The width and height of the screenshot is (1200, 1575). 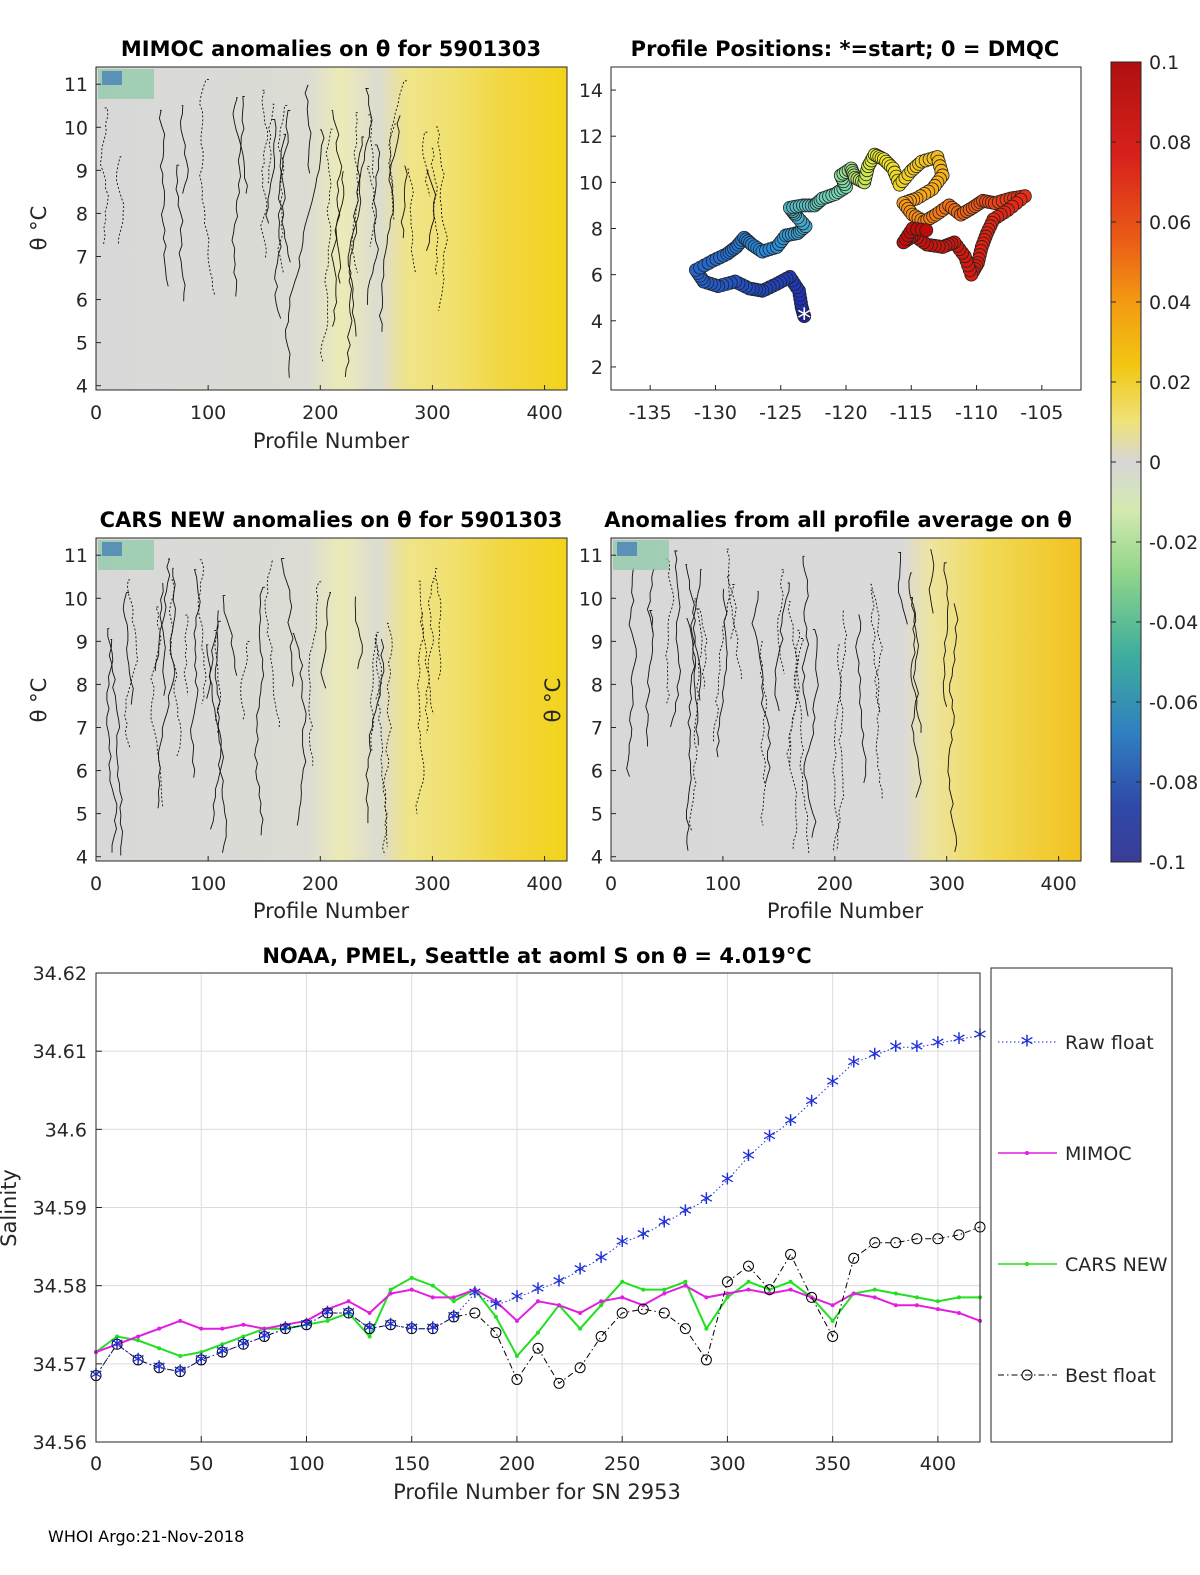 I want to click on legend-swatch-marker, so click(x=1027, y=1153).